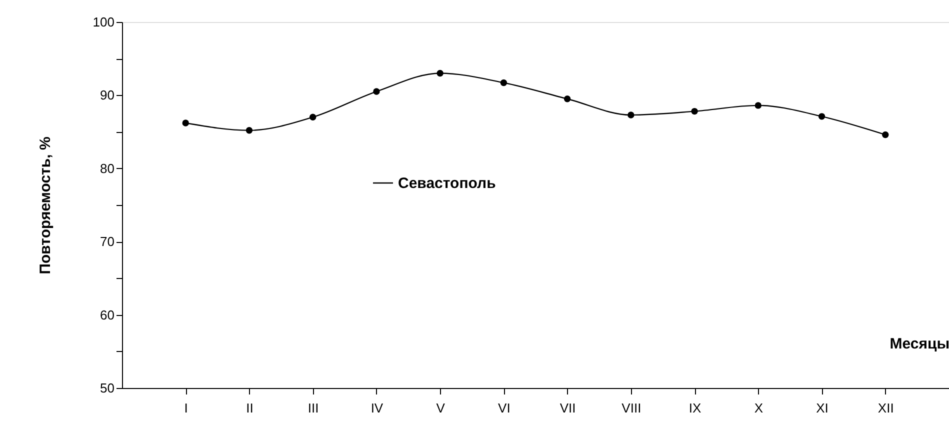 Image resolution: width=949 pixels, height=425 pixels. What do you see at coordinates (377, 408) in the screenshot?
I see `x-tick-label: IV` at bounding box center [377, 408].